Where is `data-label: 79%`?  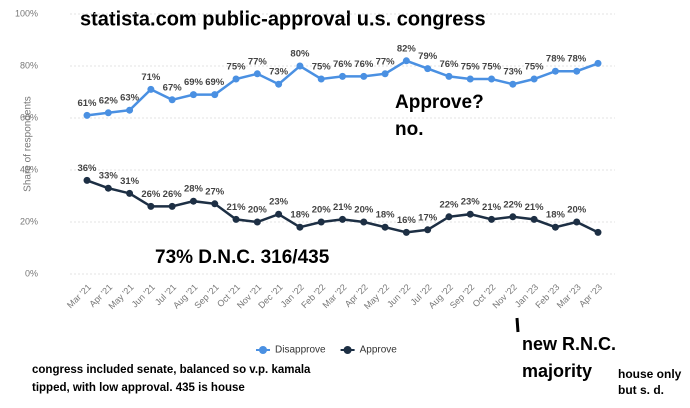
data-label: 79% is located at coordinates (428, 56).